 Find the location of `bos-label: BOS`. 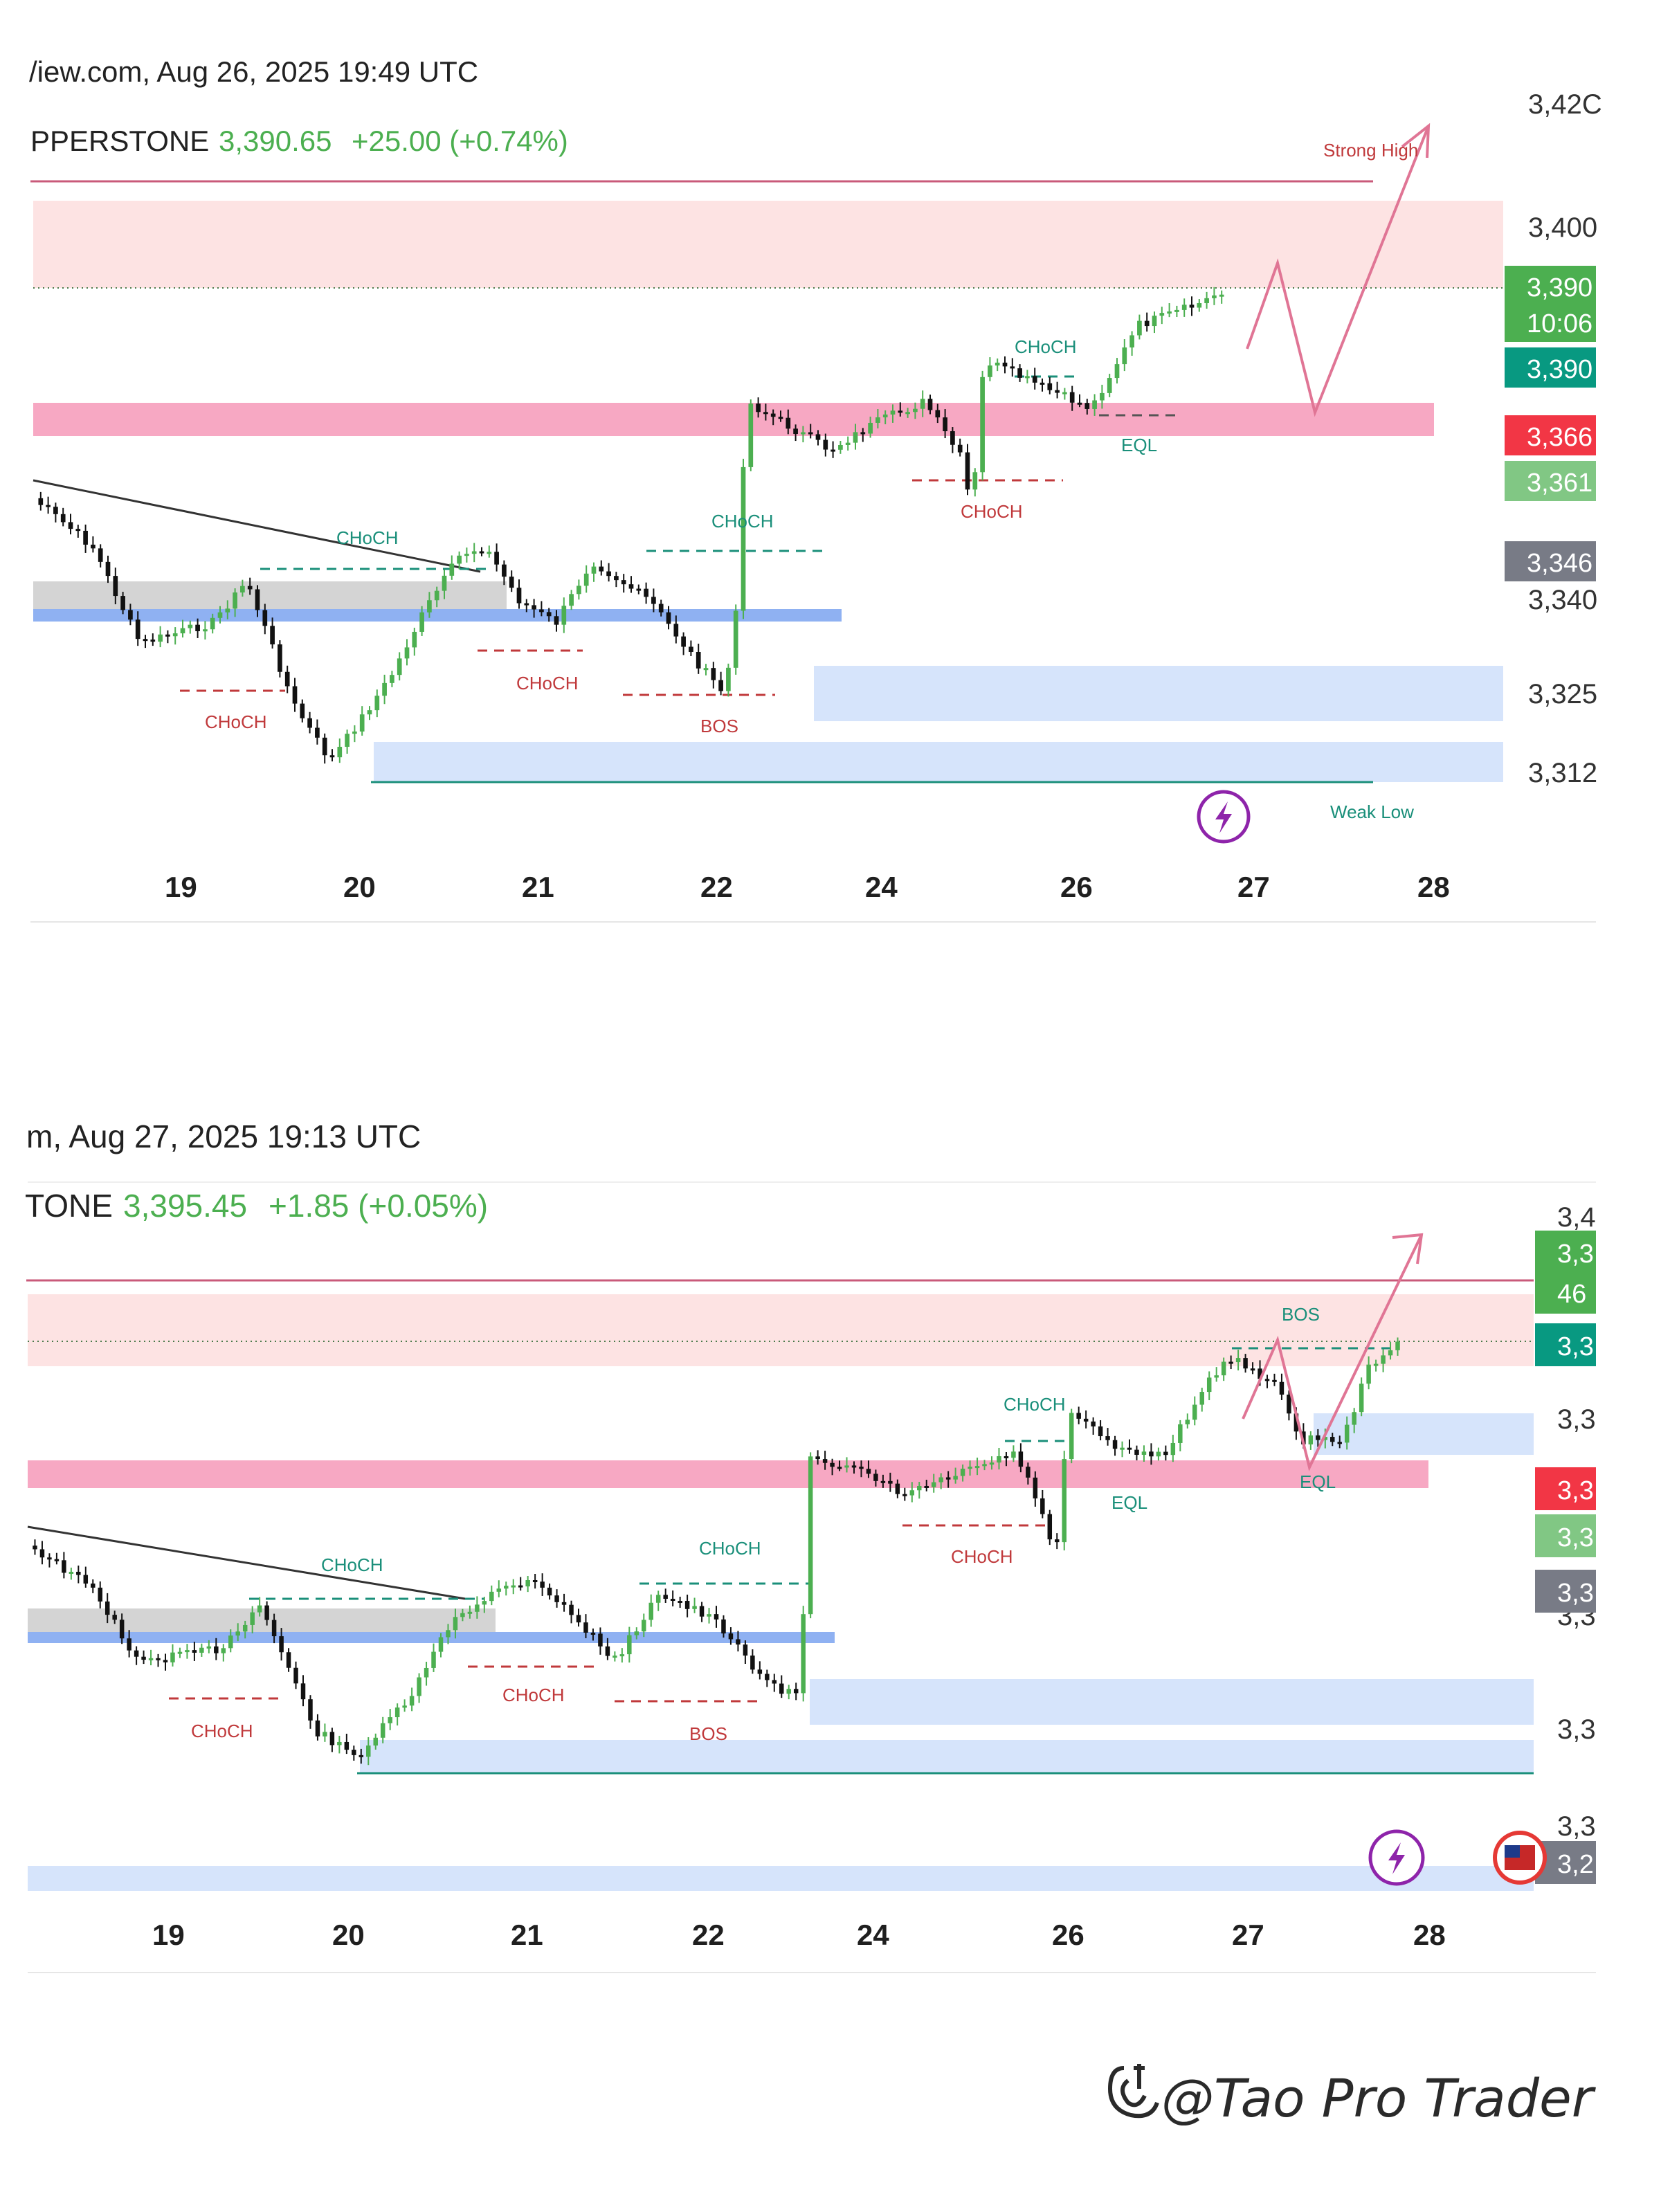

bos-label: BOS is located at coordinates (1301, 1314).